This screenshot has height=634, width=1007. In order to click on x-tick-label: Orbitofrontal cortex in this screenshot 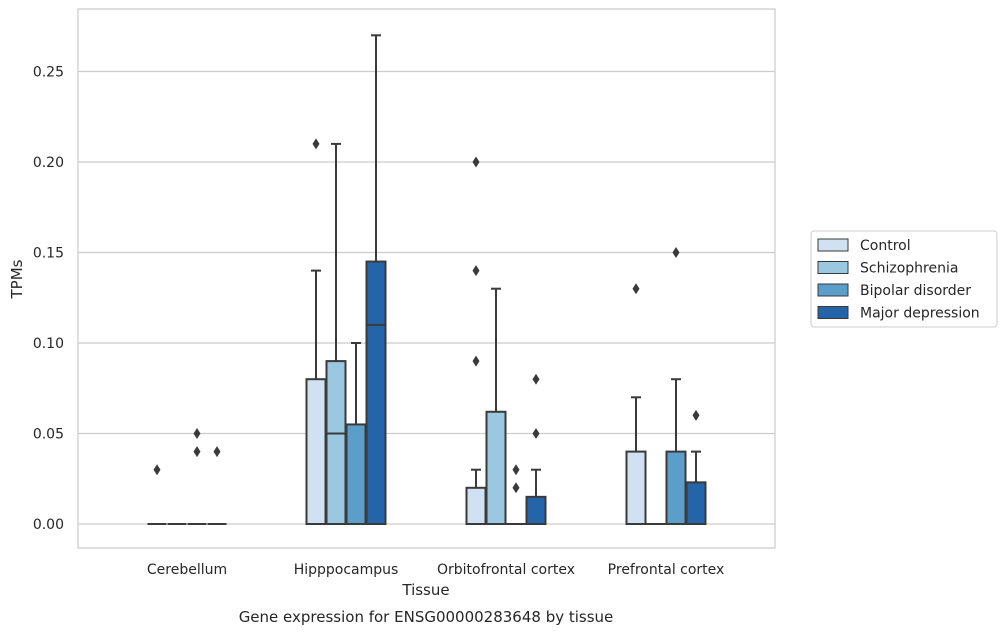, I will do `click(506, 570)`.